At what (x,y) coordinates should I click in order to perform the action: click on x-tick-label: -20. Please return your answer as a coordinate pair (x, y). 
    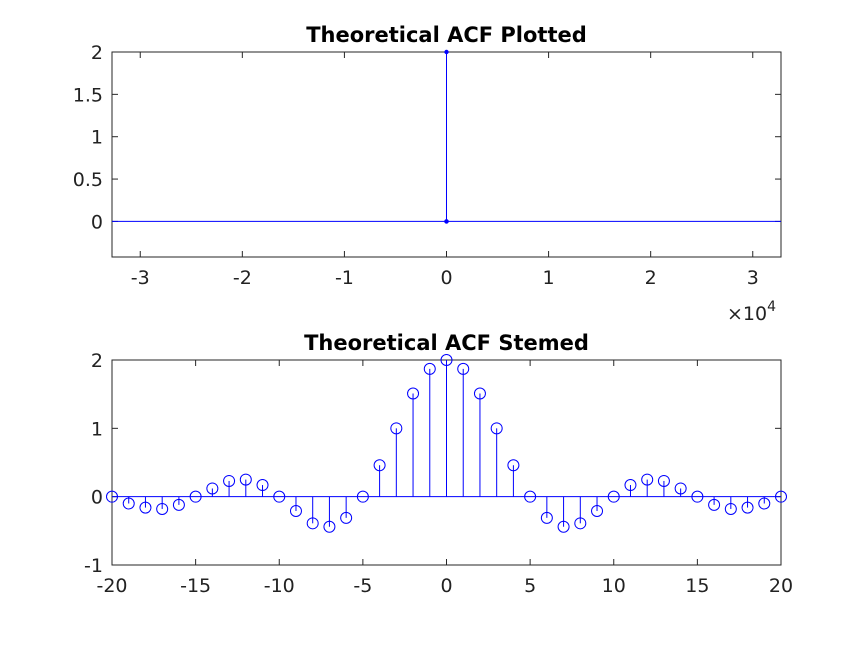
    Looking at the image, I should click on (111, 586).